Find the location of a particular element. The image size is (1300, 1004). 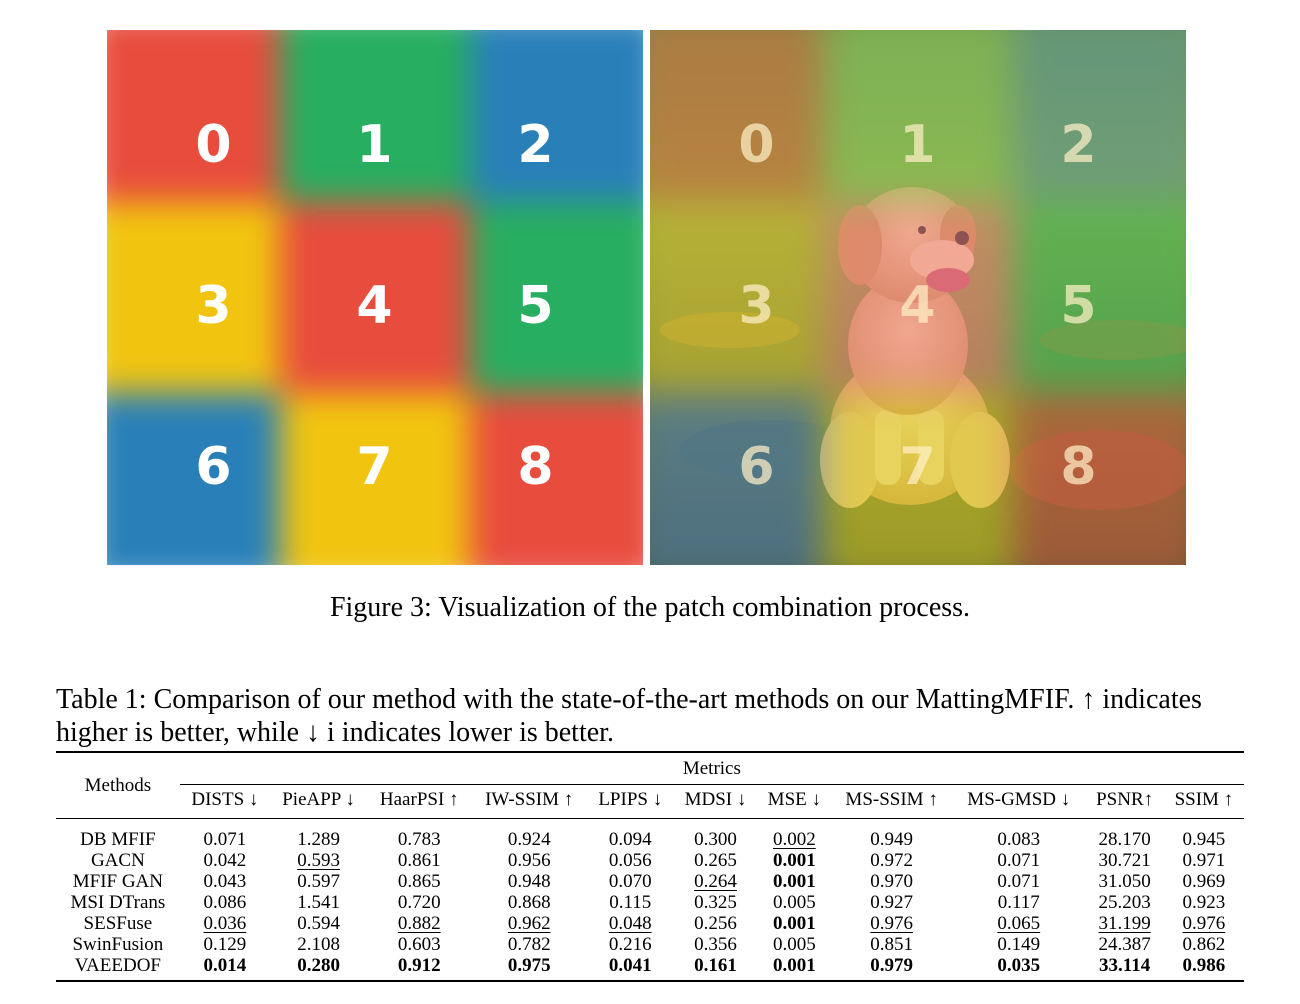

table-cell: 2.108 is located at coordinates (318, 944).